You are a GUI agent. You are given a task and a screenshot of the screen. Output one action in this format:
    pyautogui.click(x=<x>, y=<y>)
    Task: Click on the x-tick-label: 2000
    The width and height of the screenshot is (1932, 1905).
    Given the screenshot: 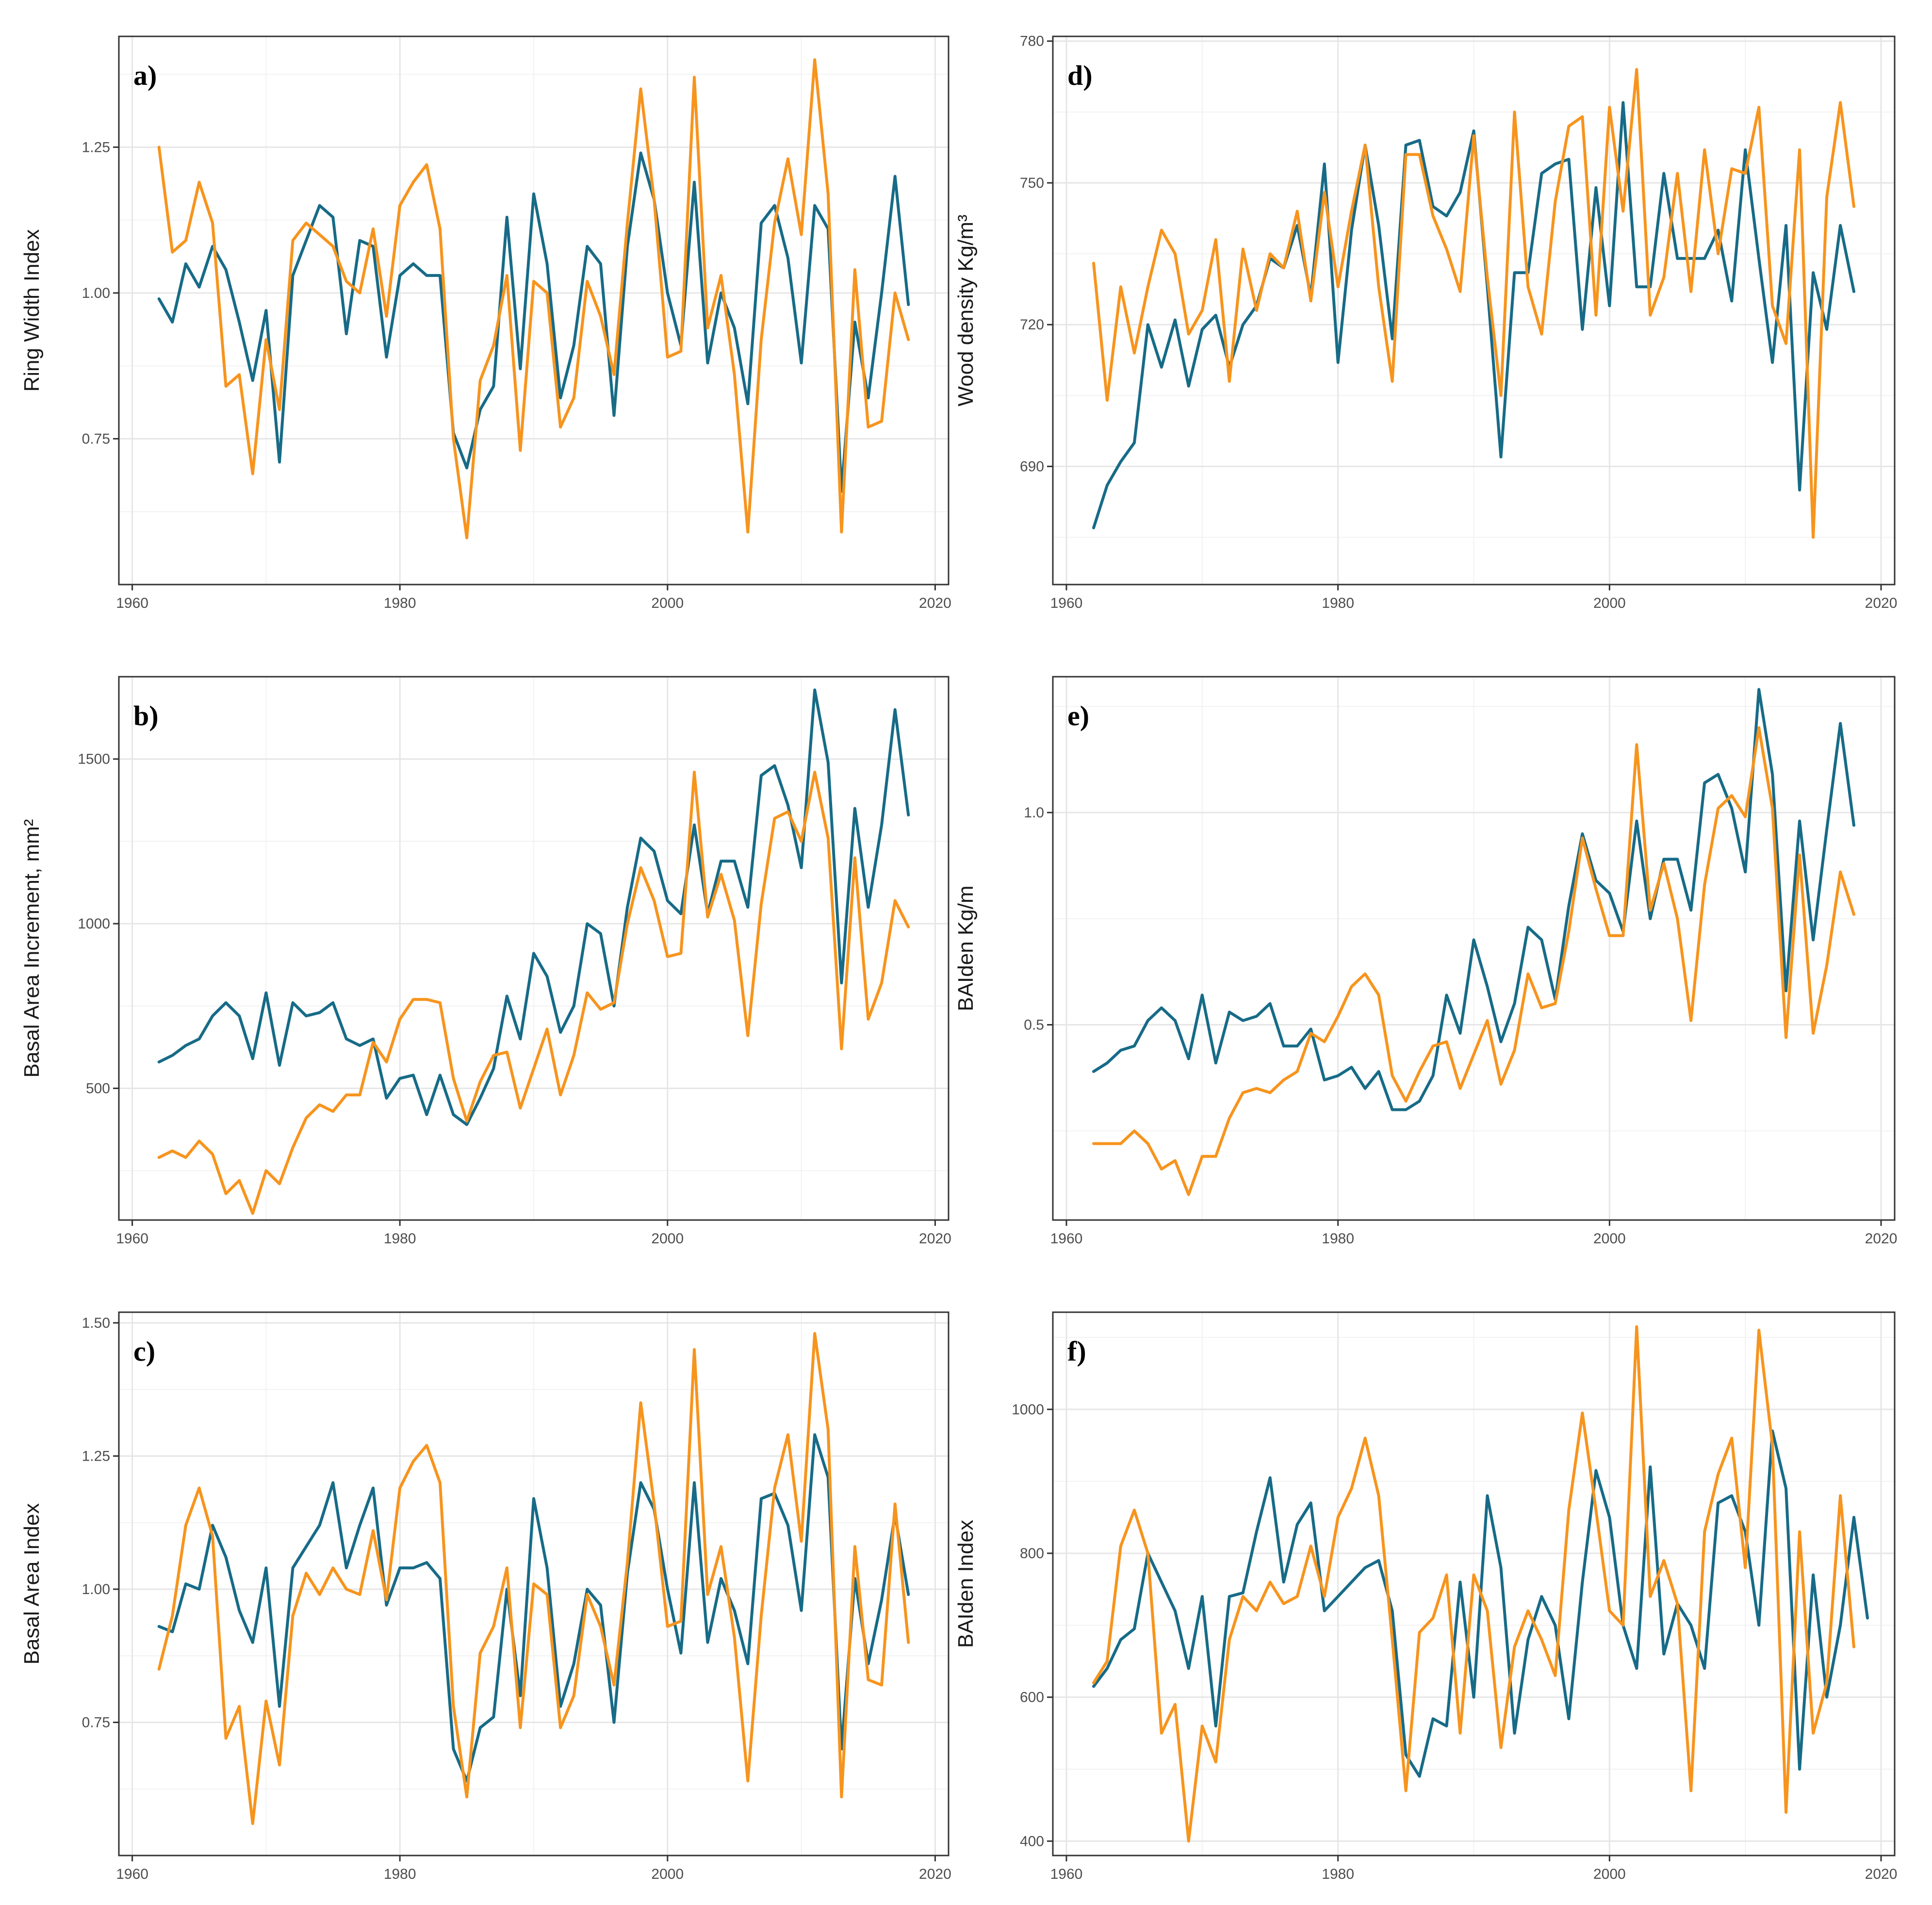 What is the action you would take?
    pyautogui.click(x=1609, y=1239)
    